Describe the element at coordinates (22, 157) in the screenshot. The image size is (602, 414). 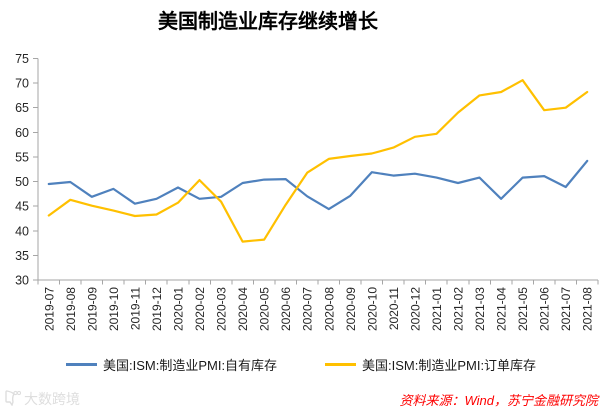
I see `y-axis-label: 55` at that location.